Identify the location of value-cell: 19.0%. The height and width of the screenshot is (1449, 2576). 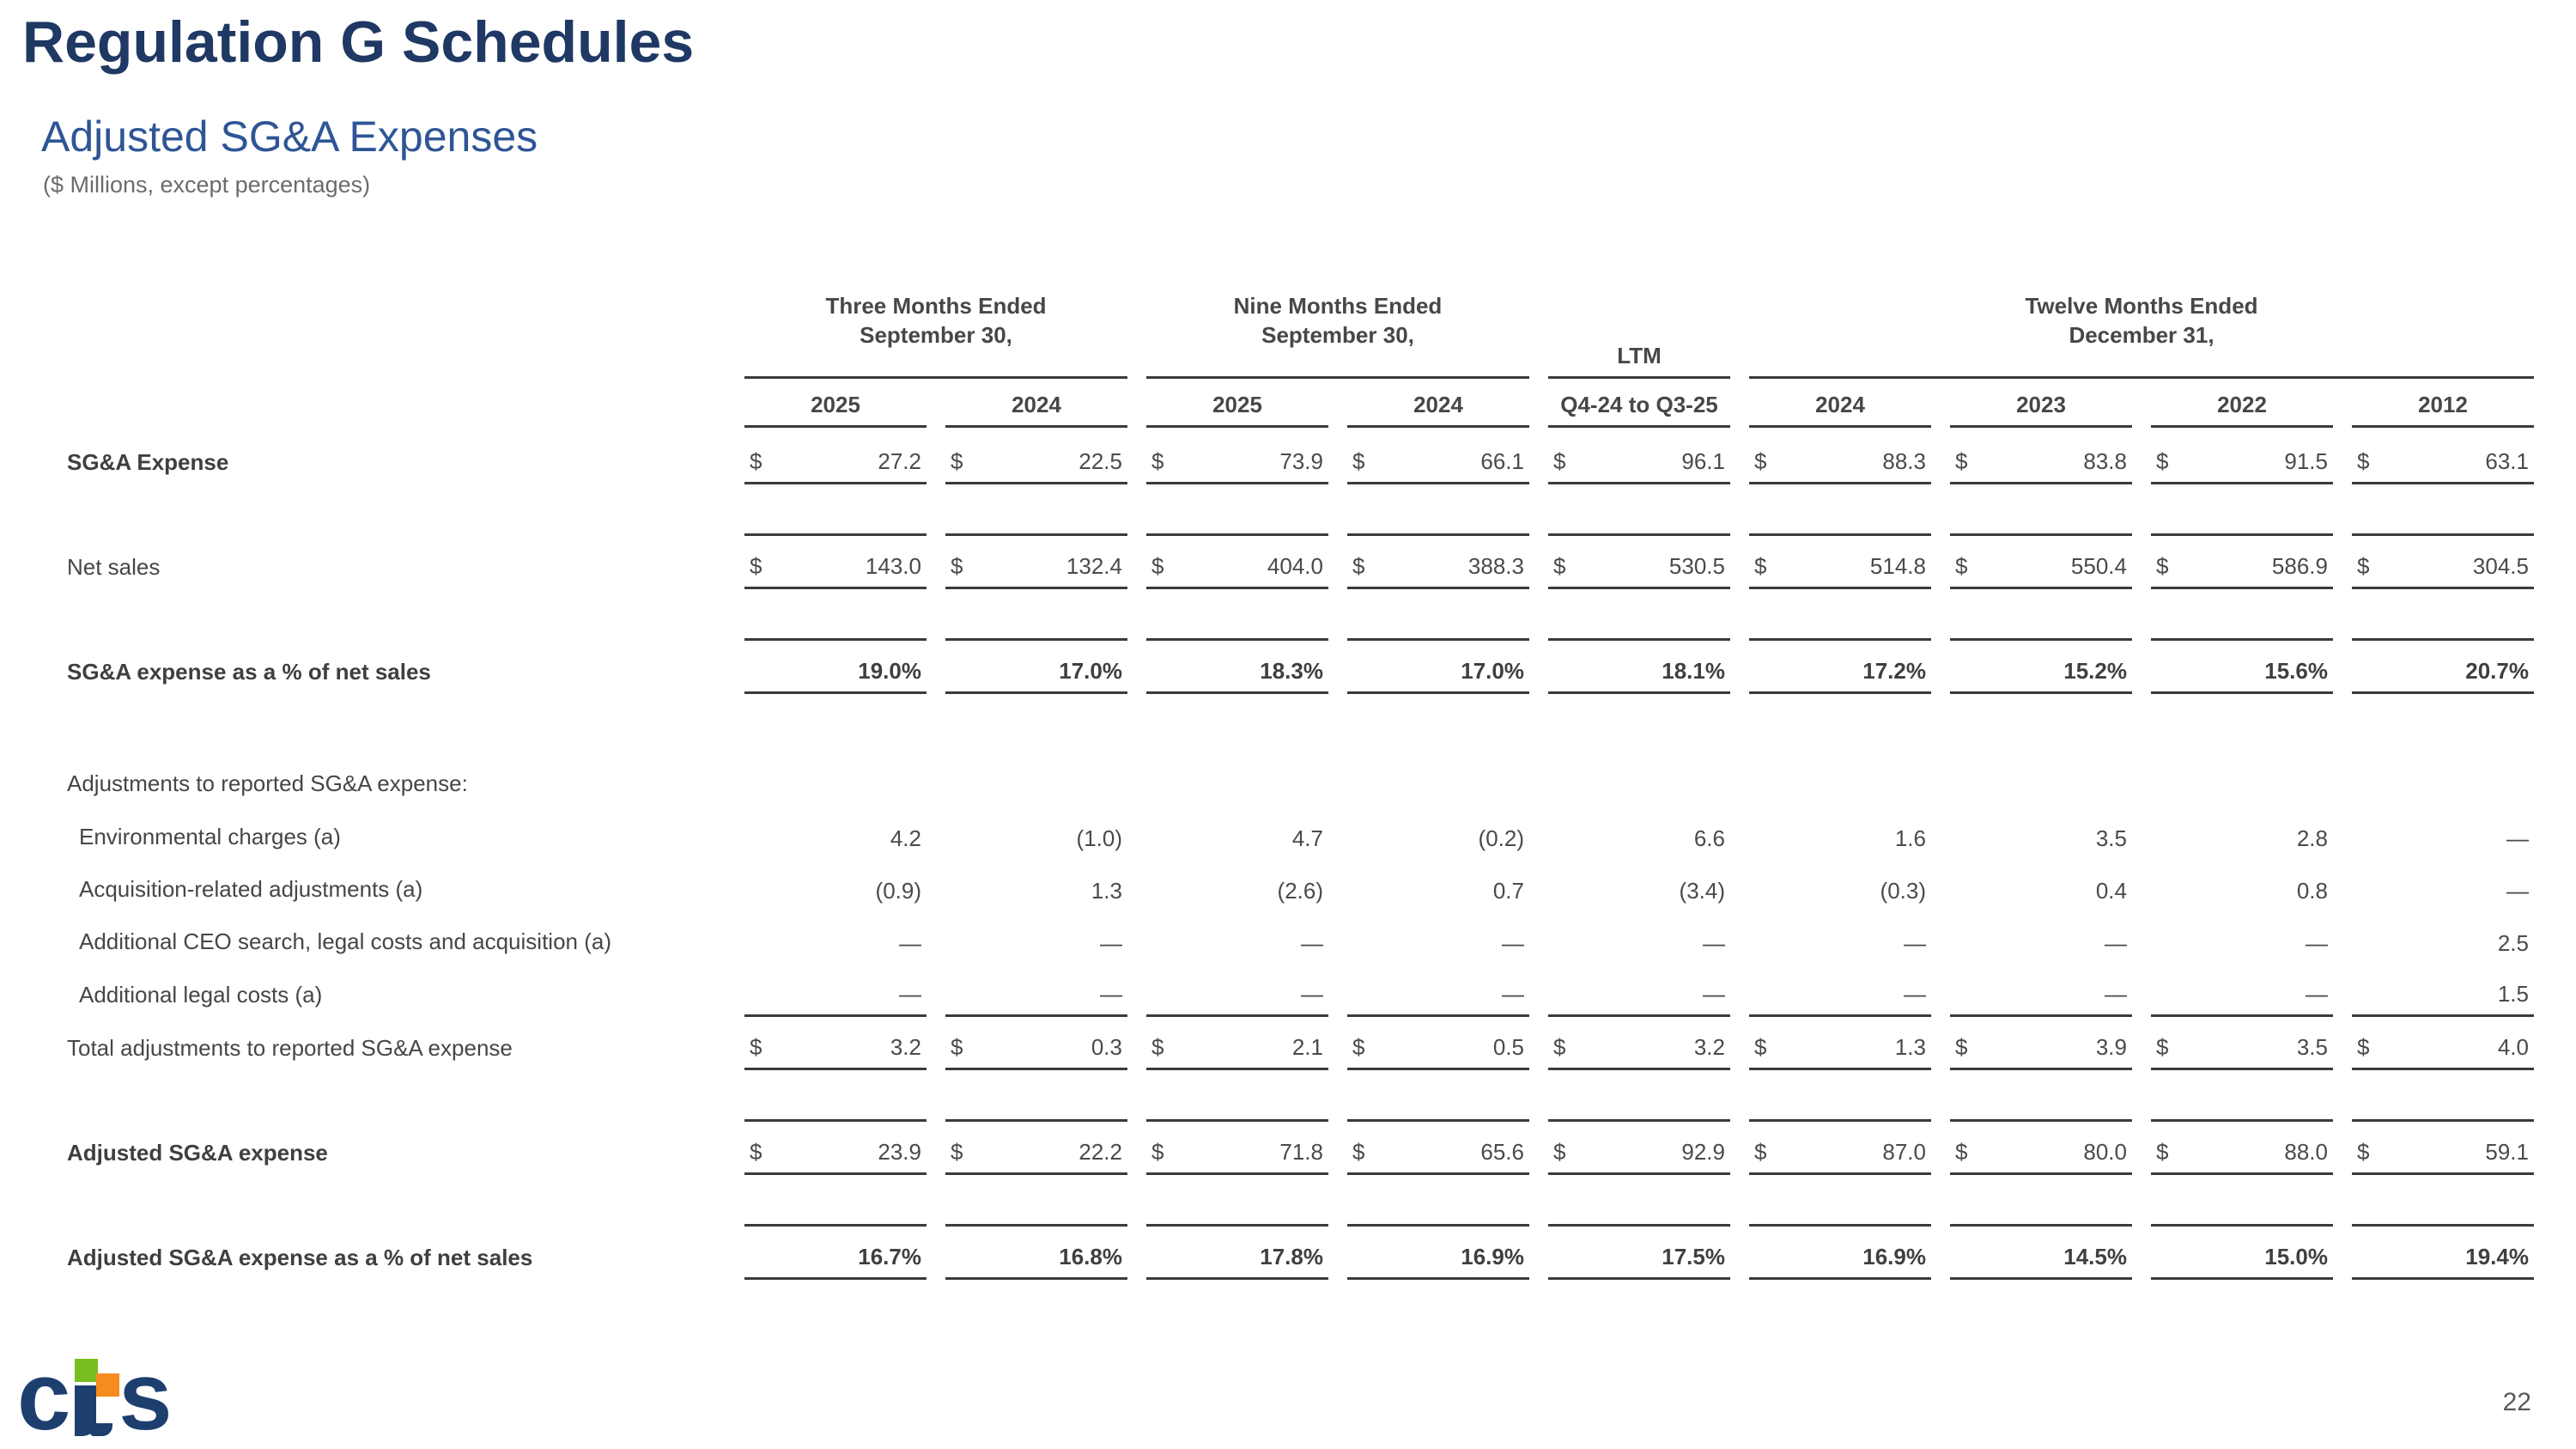
(835, 667).